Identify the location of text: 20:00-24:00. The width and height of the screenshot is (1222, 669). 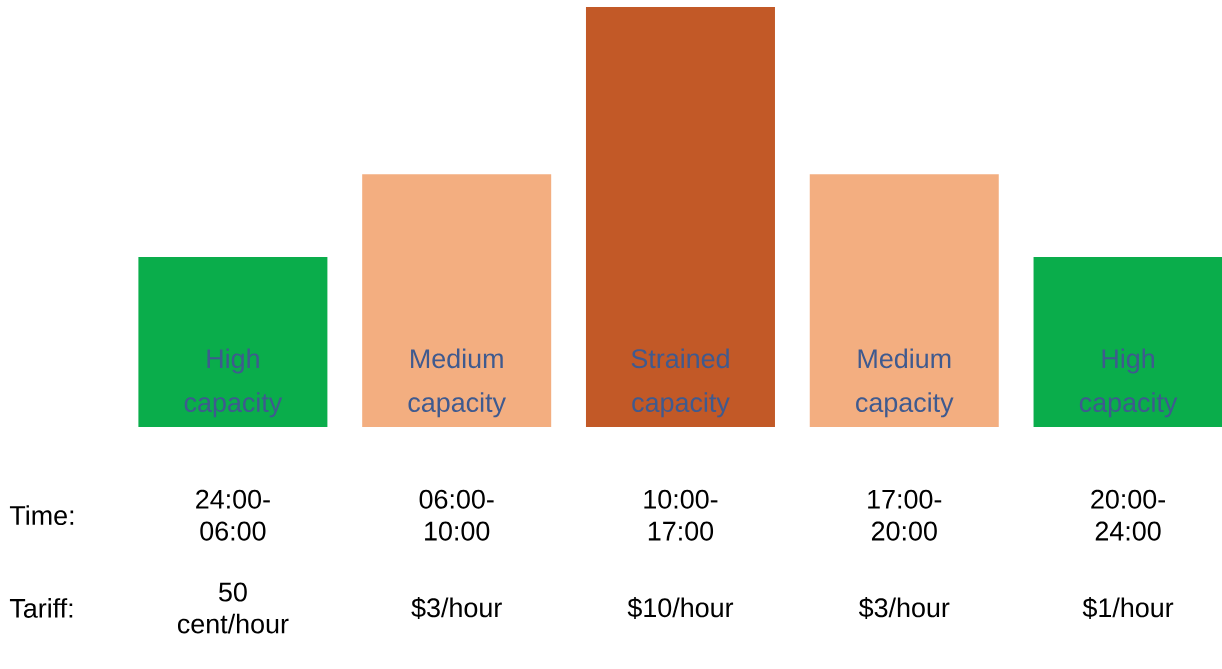
(1128, 515).